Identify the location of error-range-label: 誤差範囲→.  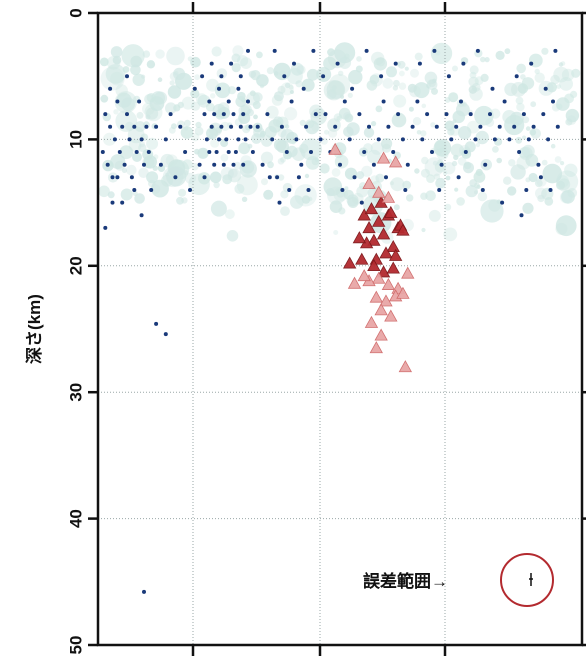
(405, 581).